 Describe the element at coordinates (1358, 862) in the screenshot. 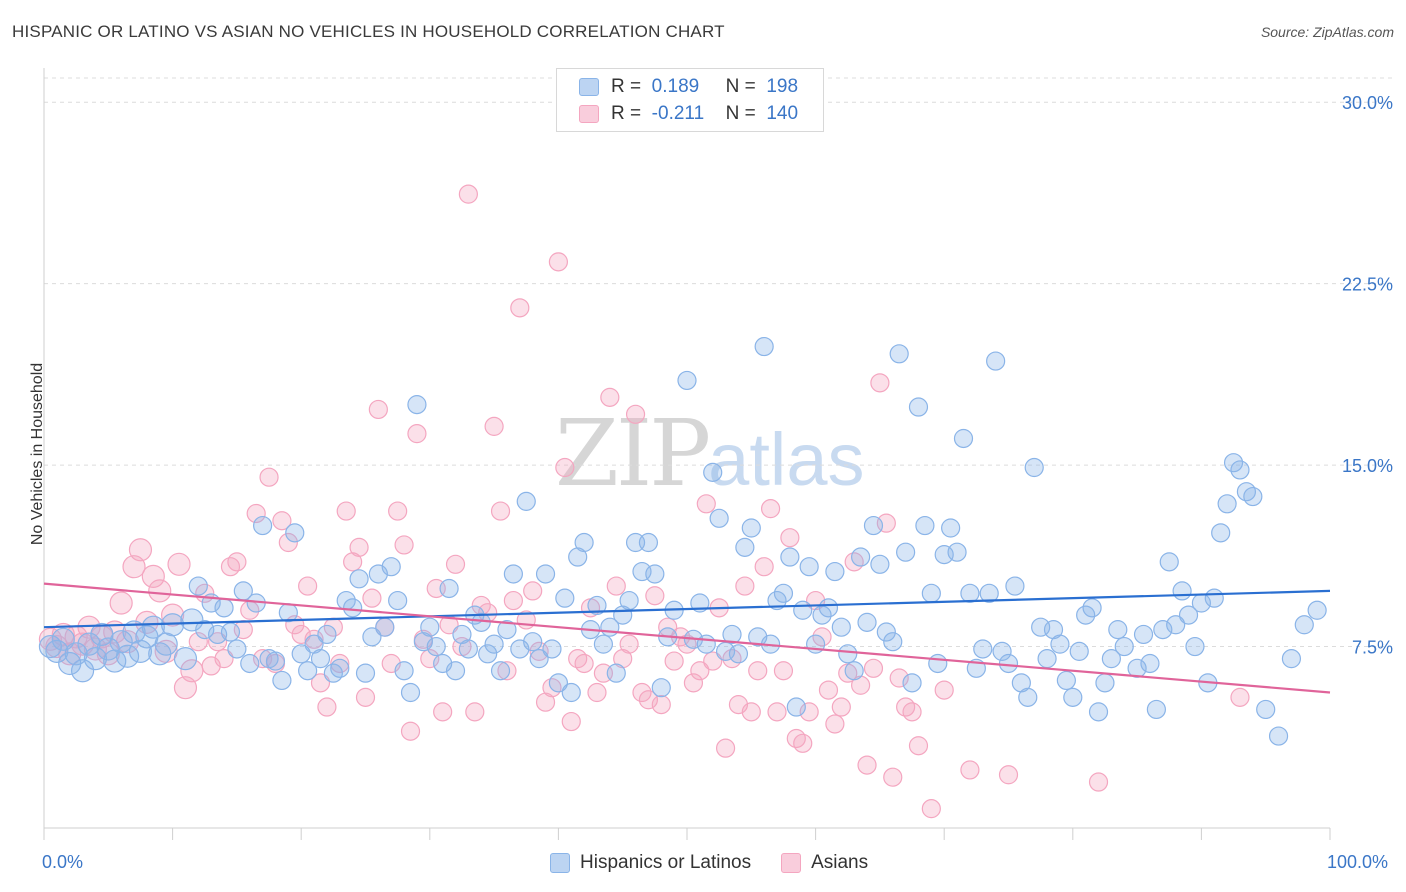

I see `x-tick-label-max: 100.0%` at that location.